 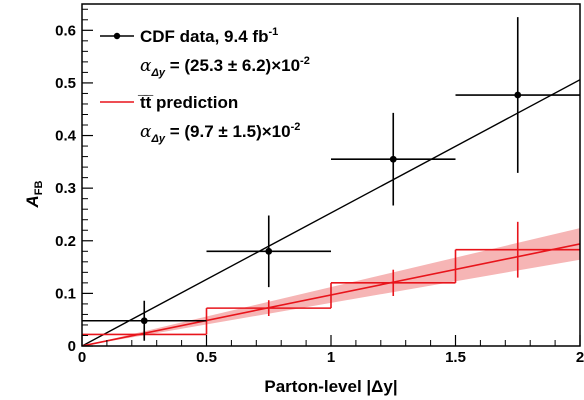 I want to click on legend-data-fit: αΔy = (25.3 ± 6.2)×10-2, so click(x=225, y=67).